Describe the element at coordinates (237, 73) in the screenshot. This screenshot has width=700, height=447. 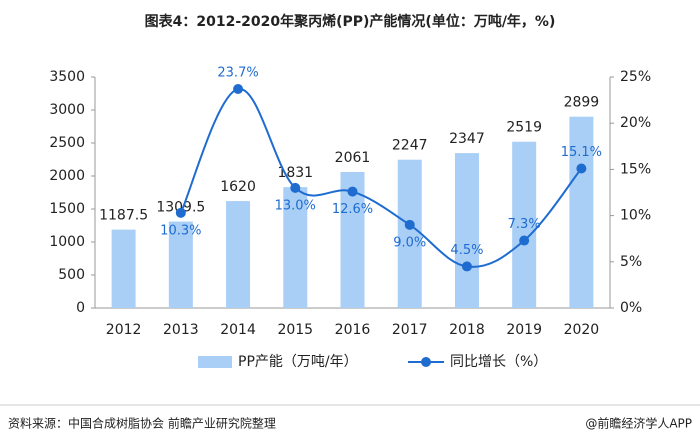
I see `line-label: 23.7%` at that location.